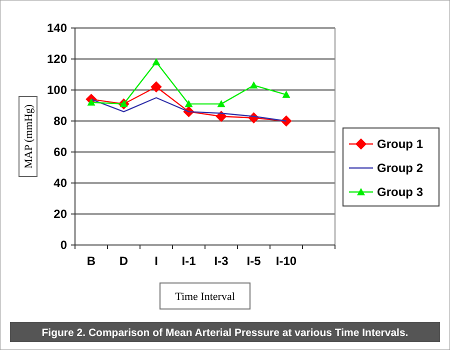  I want to click on legend-label: Group 2, so click(400, 168).